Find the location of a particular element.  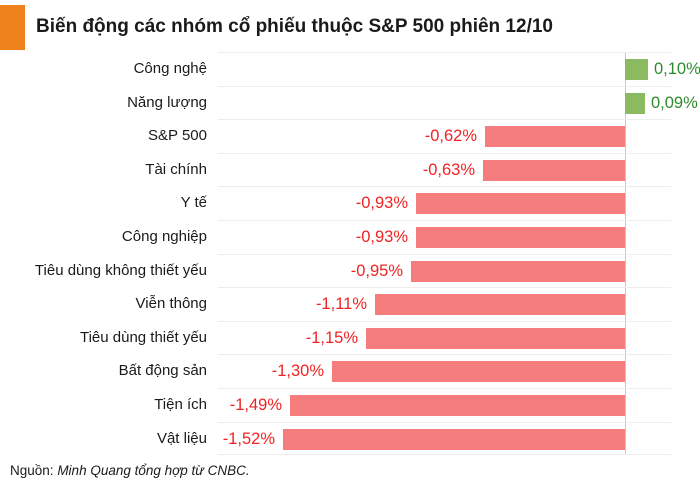

plot-cell: -1,11% is located at coordinates (444, 304).